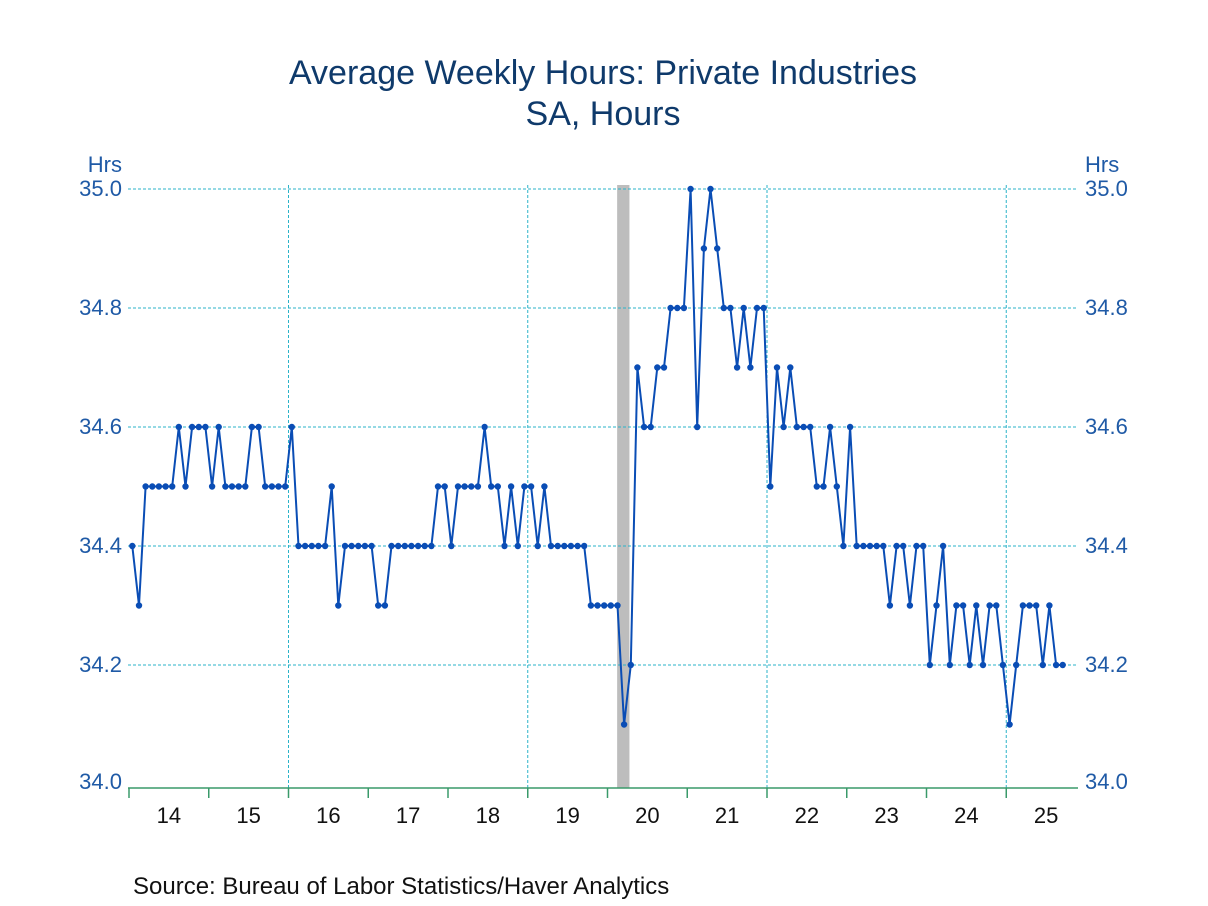 This screenshot has width=1208, height=906. I want to click on x-tick-label: 20, so click(647, 815).